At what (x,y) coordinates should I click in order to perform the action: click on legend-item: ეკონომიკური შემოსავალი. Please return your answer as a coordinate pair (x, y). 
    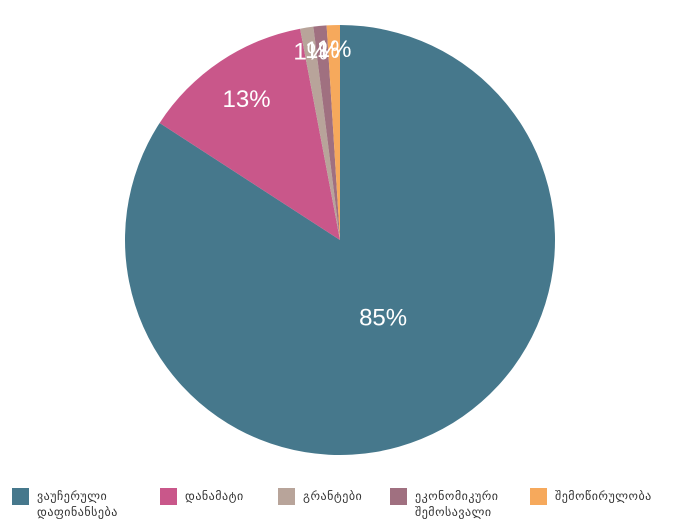
    Looking at the image, I should click on (455, 504).